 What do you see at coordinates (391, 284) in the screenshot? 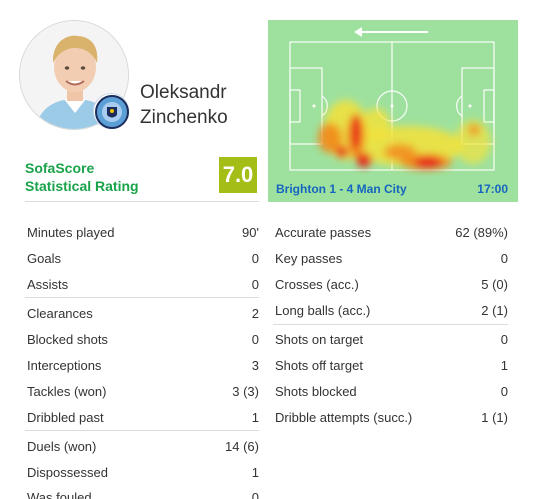
I see `stat-row-crosses: Crosses (acc.) 5 (0)` at bounding box center [391, 284].